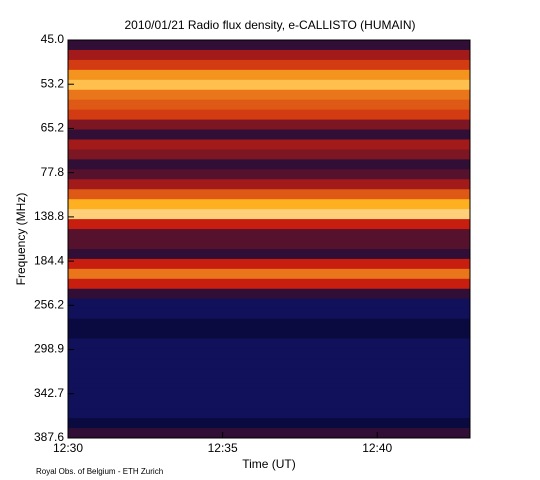 The image size is (540, 480). I want to click on y-tick-label: 45.0, so click(53, 39).